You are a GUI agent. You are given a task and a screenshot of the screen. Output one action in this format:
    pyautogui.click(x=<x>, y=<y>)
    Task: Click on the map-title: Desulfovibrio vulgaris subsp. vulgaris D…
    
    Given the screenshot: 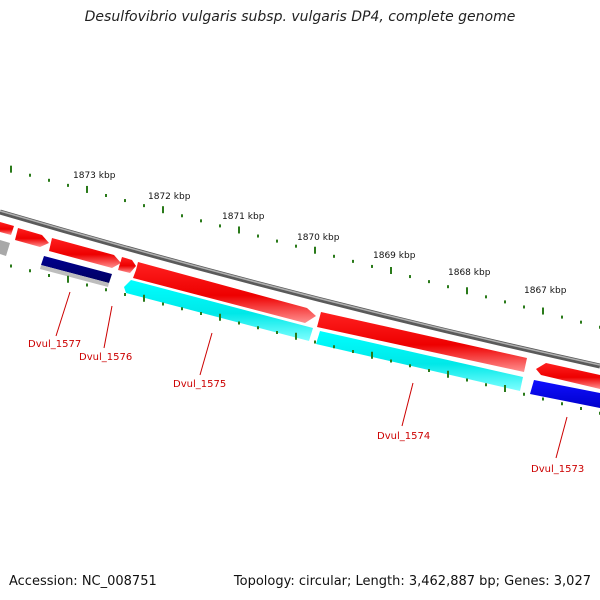 What is the action you would take?
    pyautogui.click(x=300, y=17)
    